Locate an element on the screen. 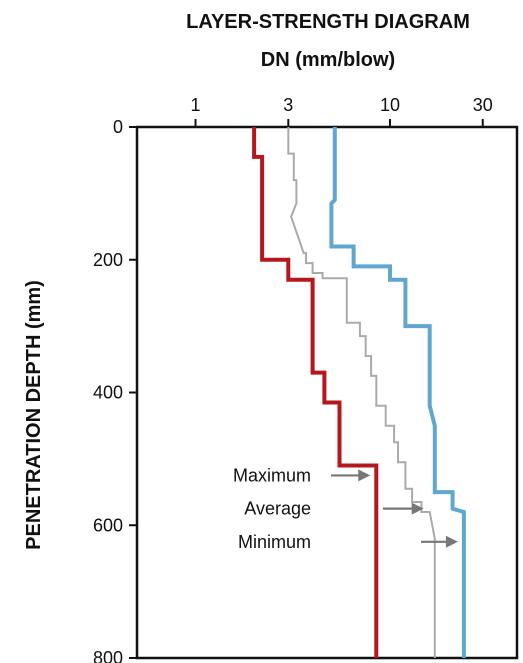  annotation-average: Average is located at coordinates (277, 509).